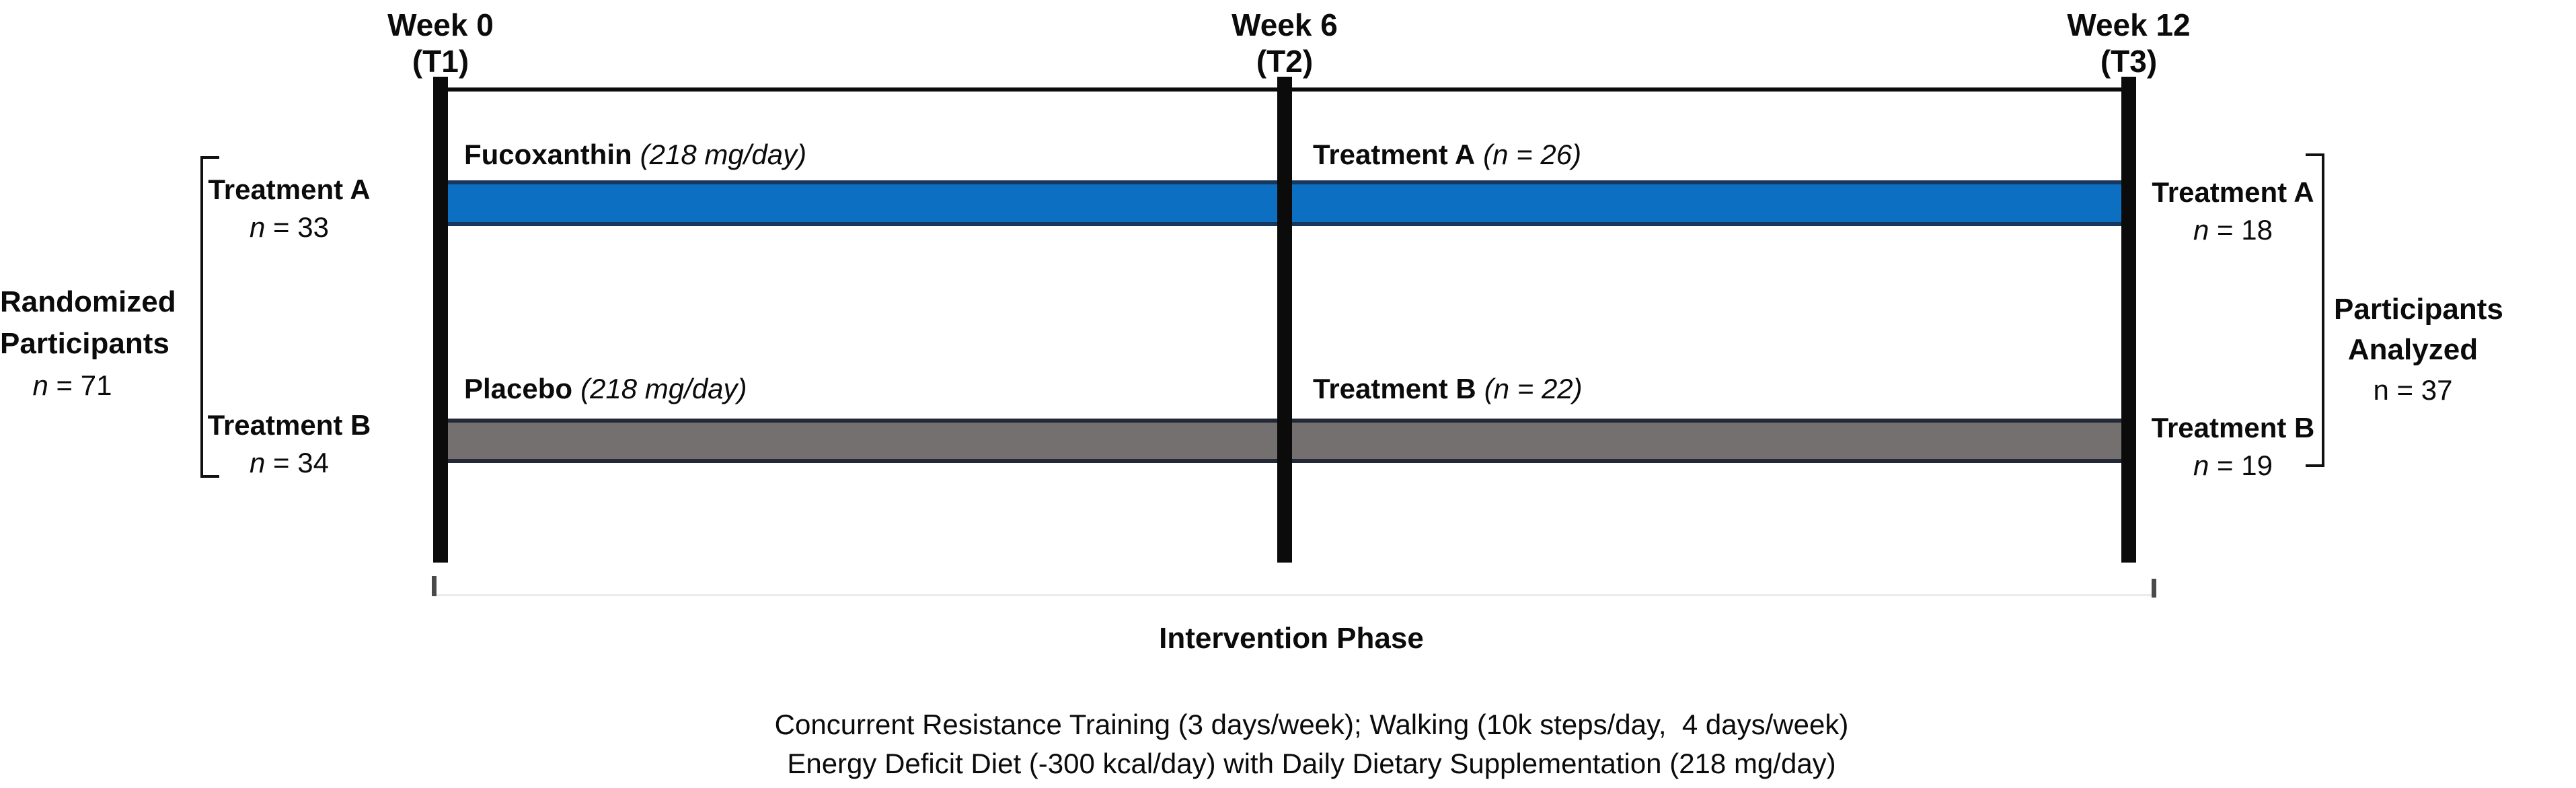 This screenshot has height=788, width=2576. I want to click on t3-label: (T3), so click(2129, 61).